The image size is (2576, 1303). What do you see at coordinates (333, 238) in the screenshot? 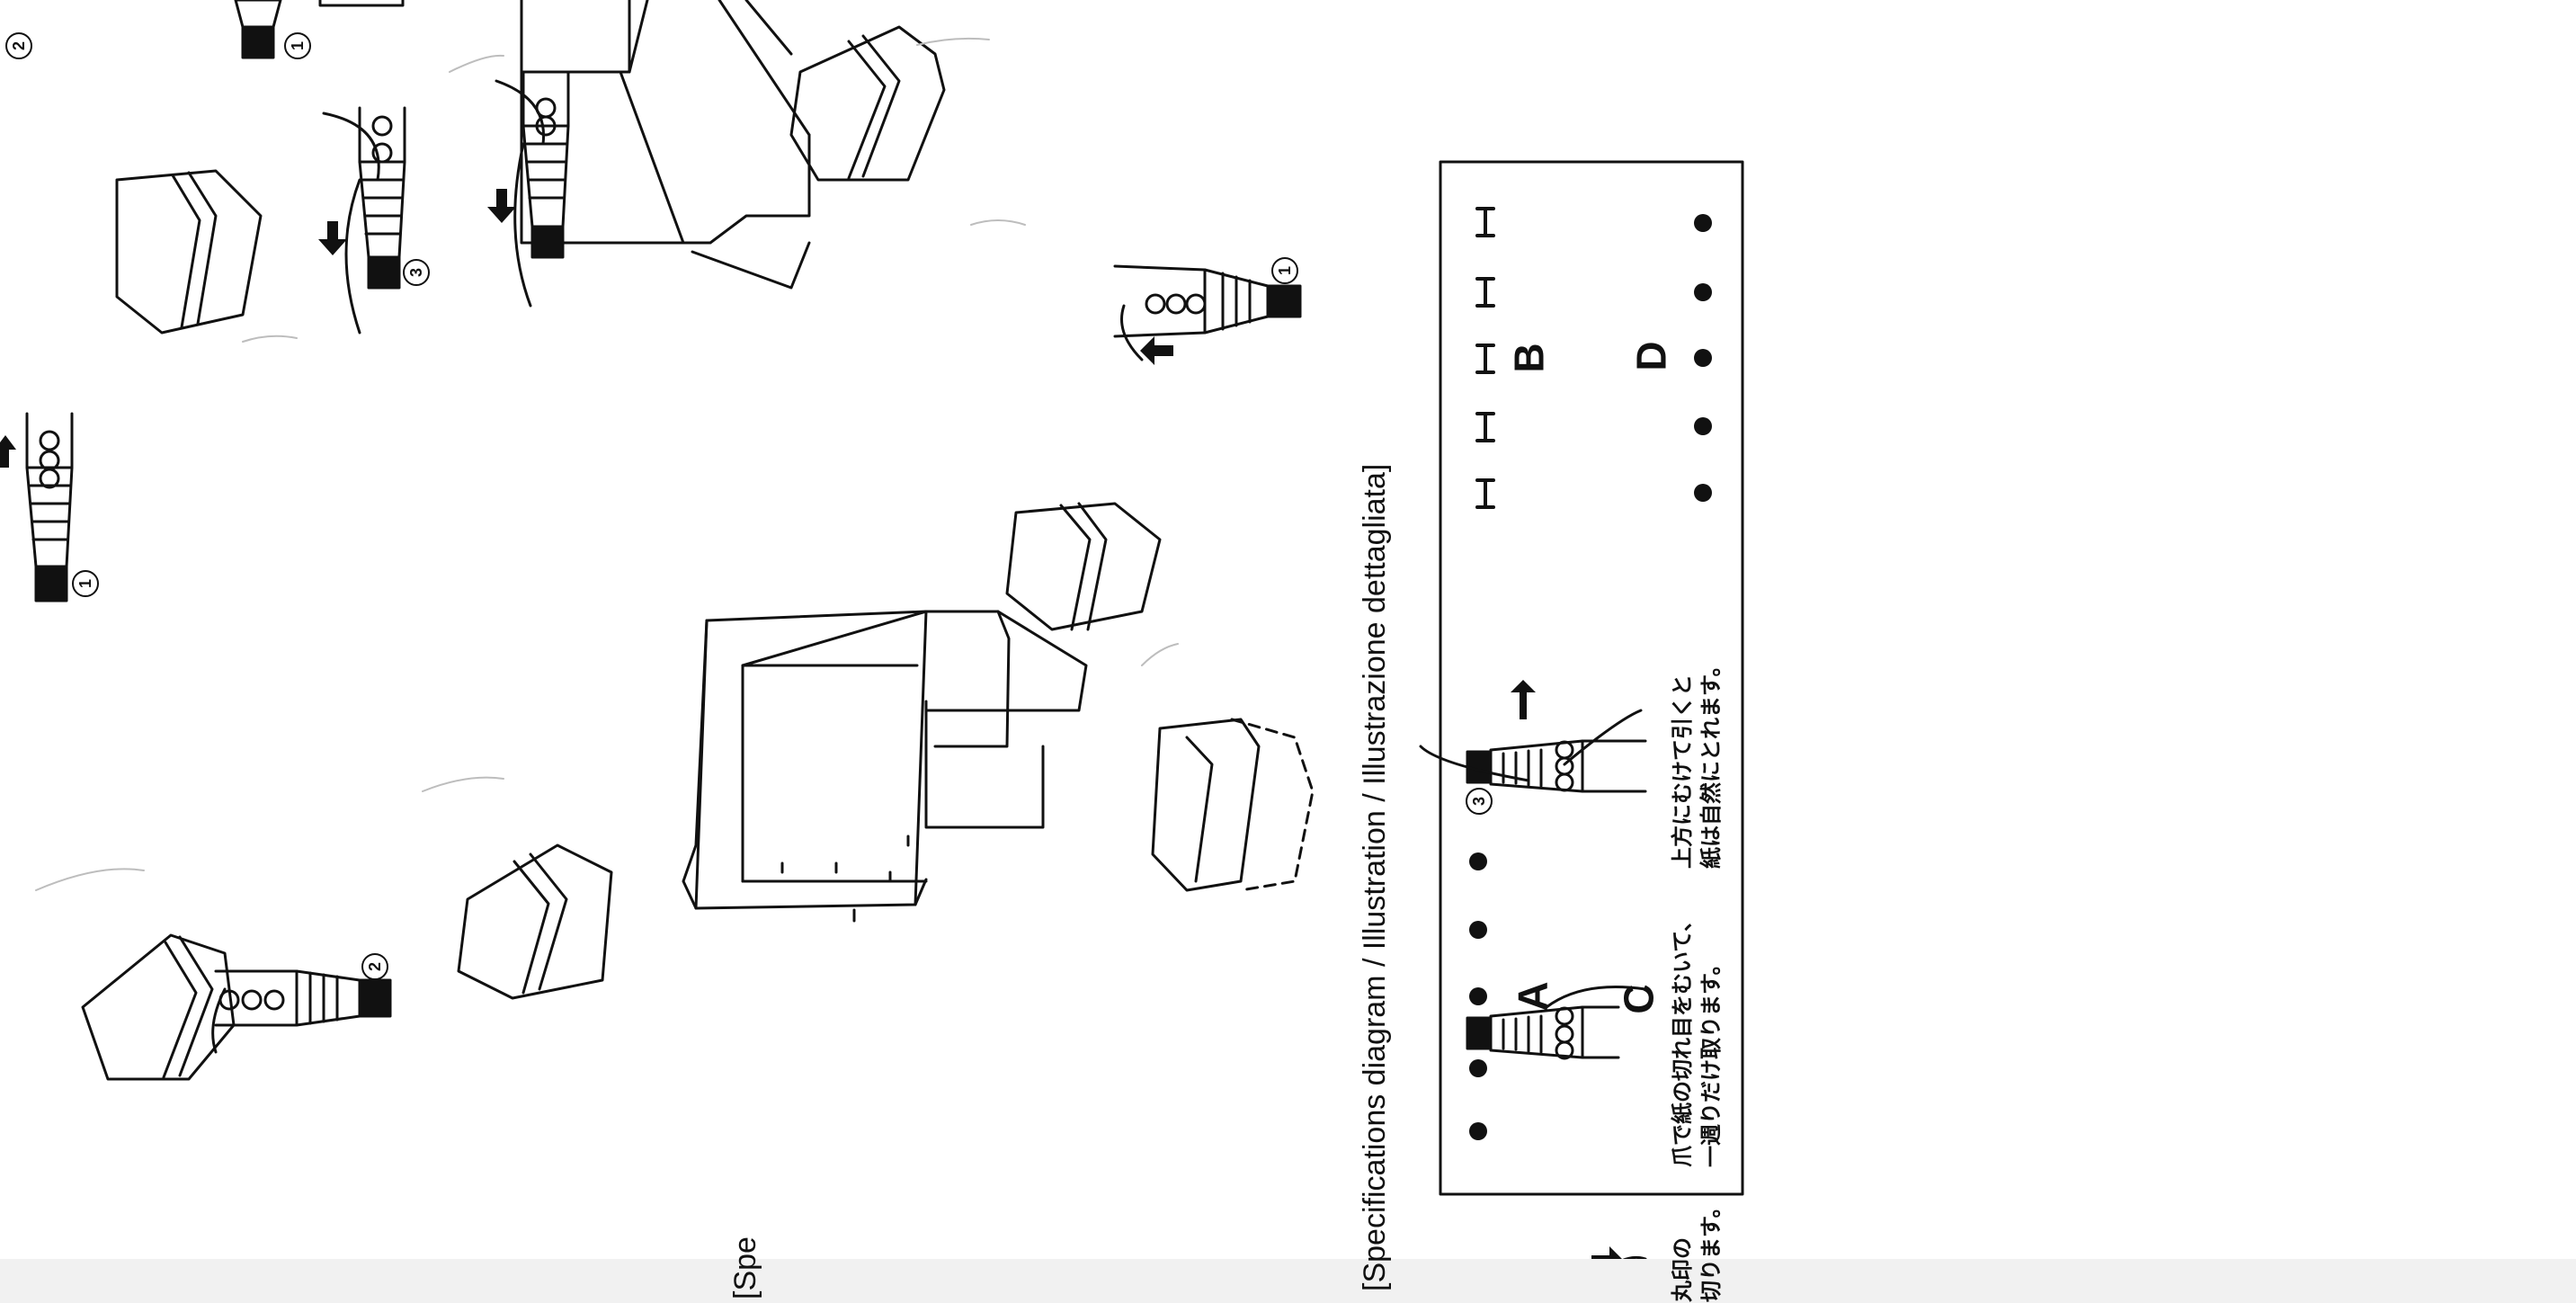
I see `arrow-down-icon` at bounding box center [333, 238].